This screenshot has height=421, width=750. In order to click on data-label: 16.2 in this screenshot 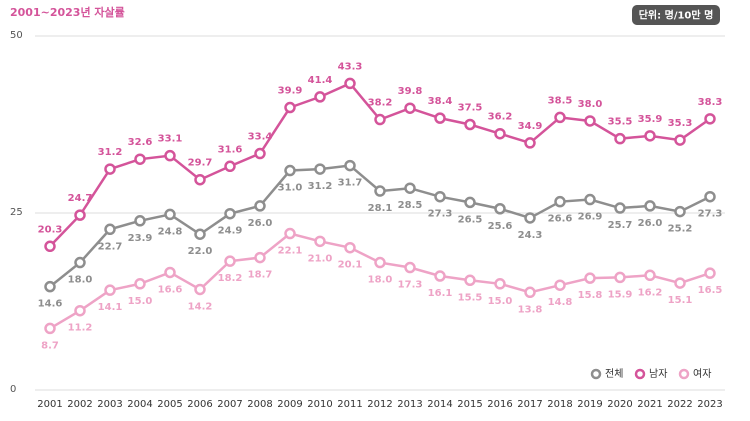, I will do `click(650, 292)`.